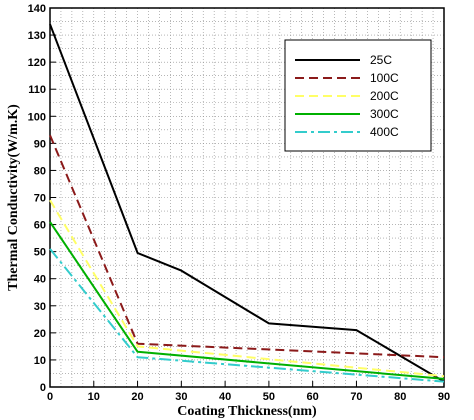 This screenshot has height=420, width=474. I want to click on x-tick-label: 80, so click(400, 397).